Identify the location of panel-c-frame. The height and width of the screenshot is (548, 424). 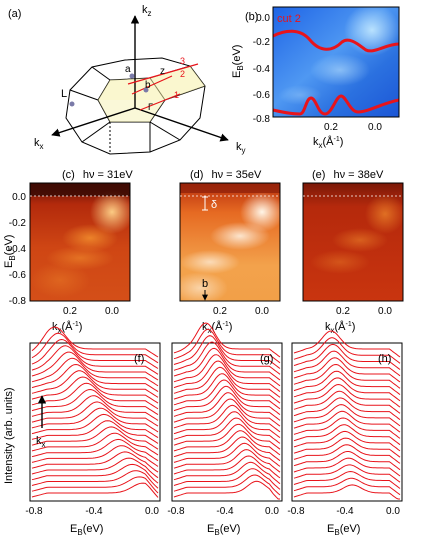
(80, 242).